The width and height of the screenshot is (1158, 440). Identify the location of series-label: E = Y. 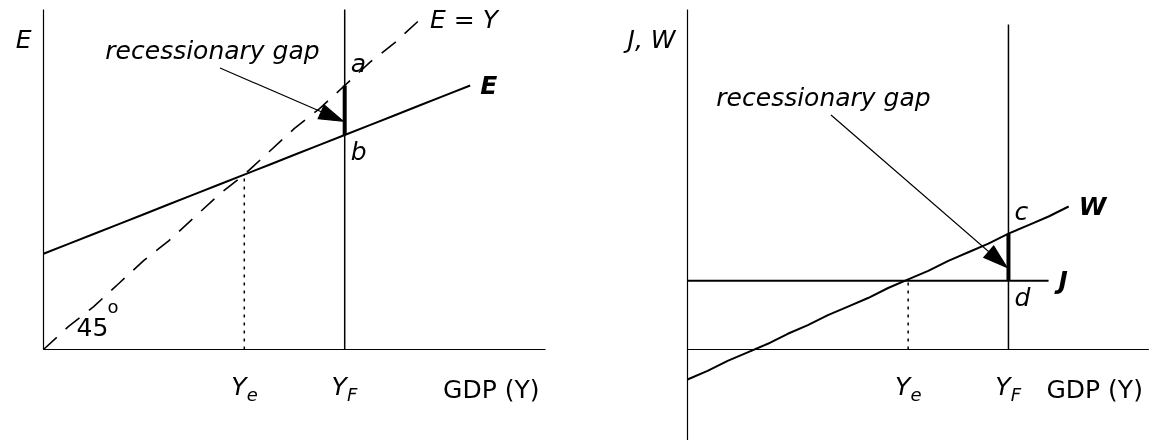
(465, 19).